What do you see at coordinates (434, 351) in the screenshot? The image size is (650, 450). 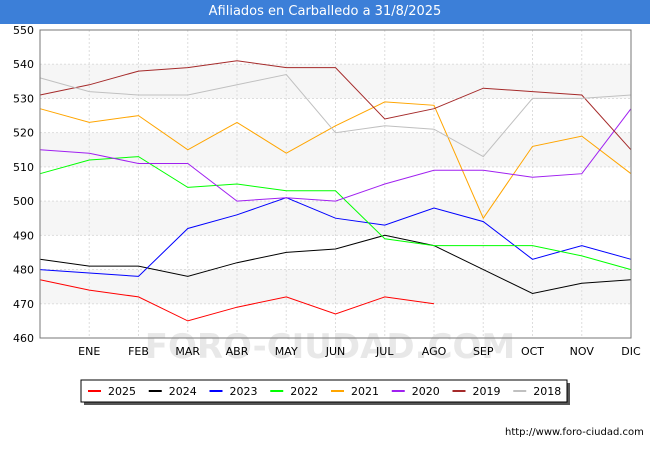 I see `x-tick-label: AGO` at bounding box center [434, 351].